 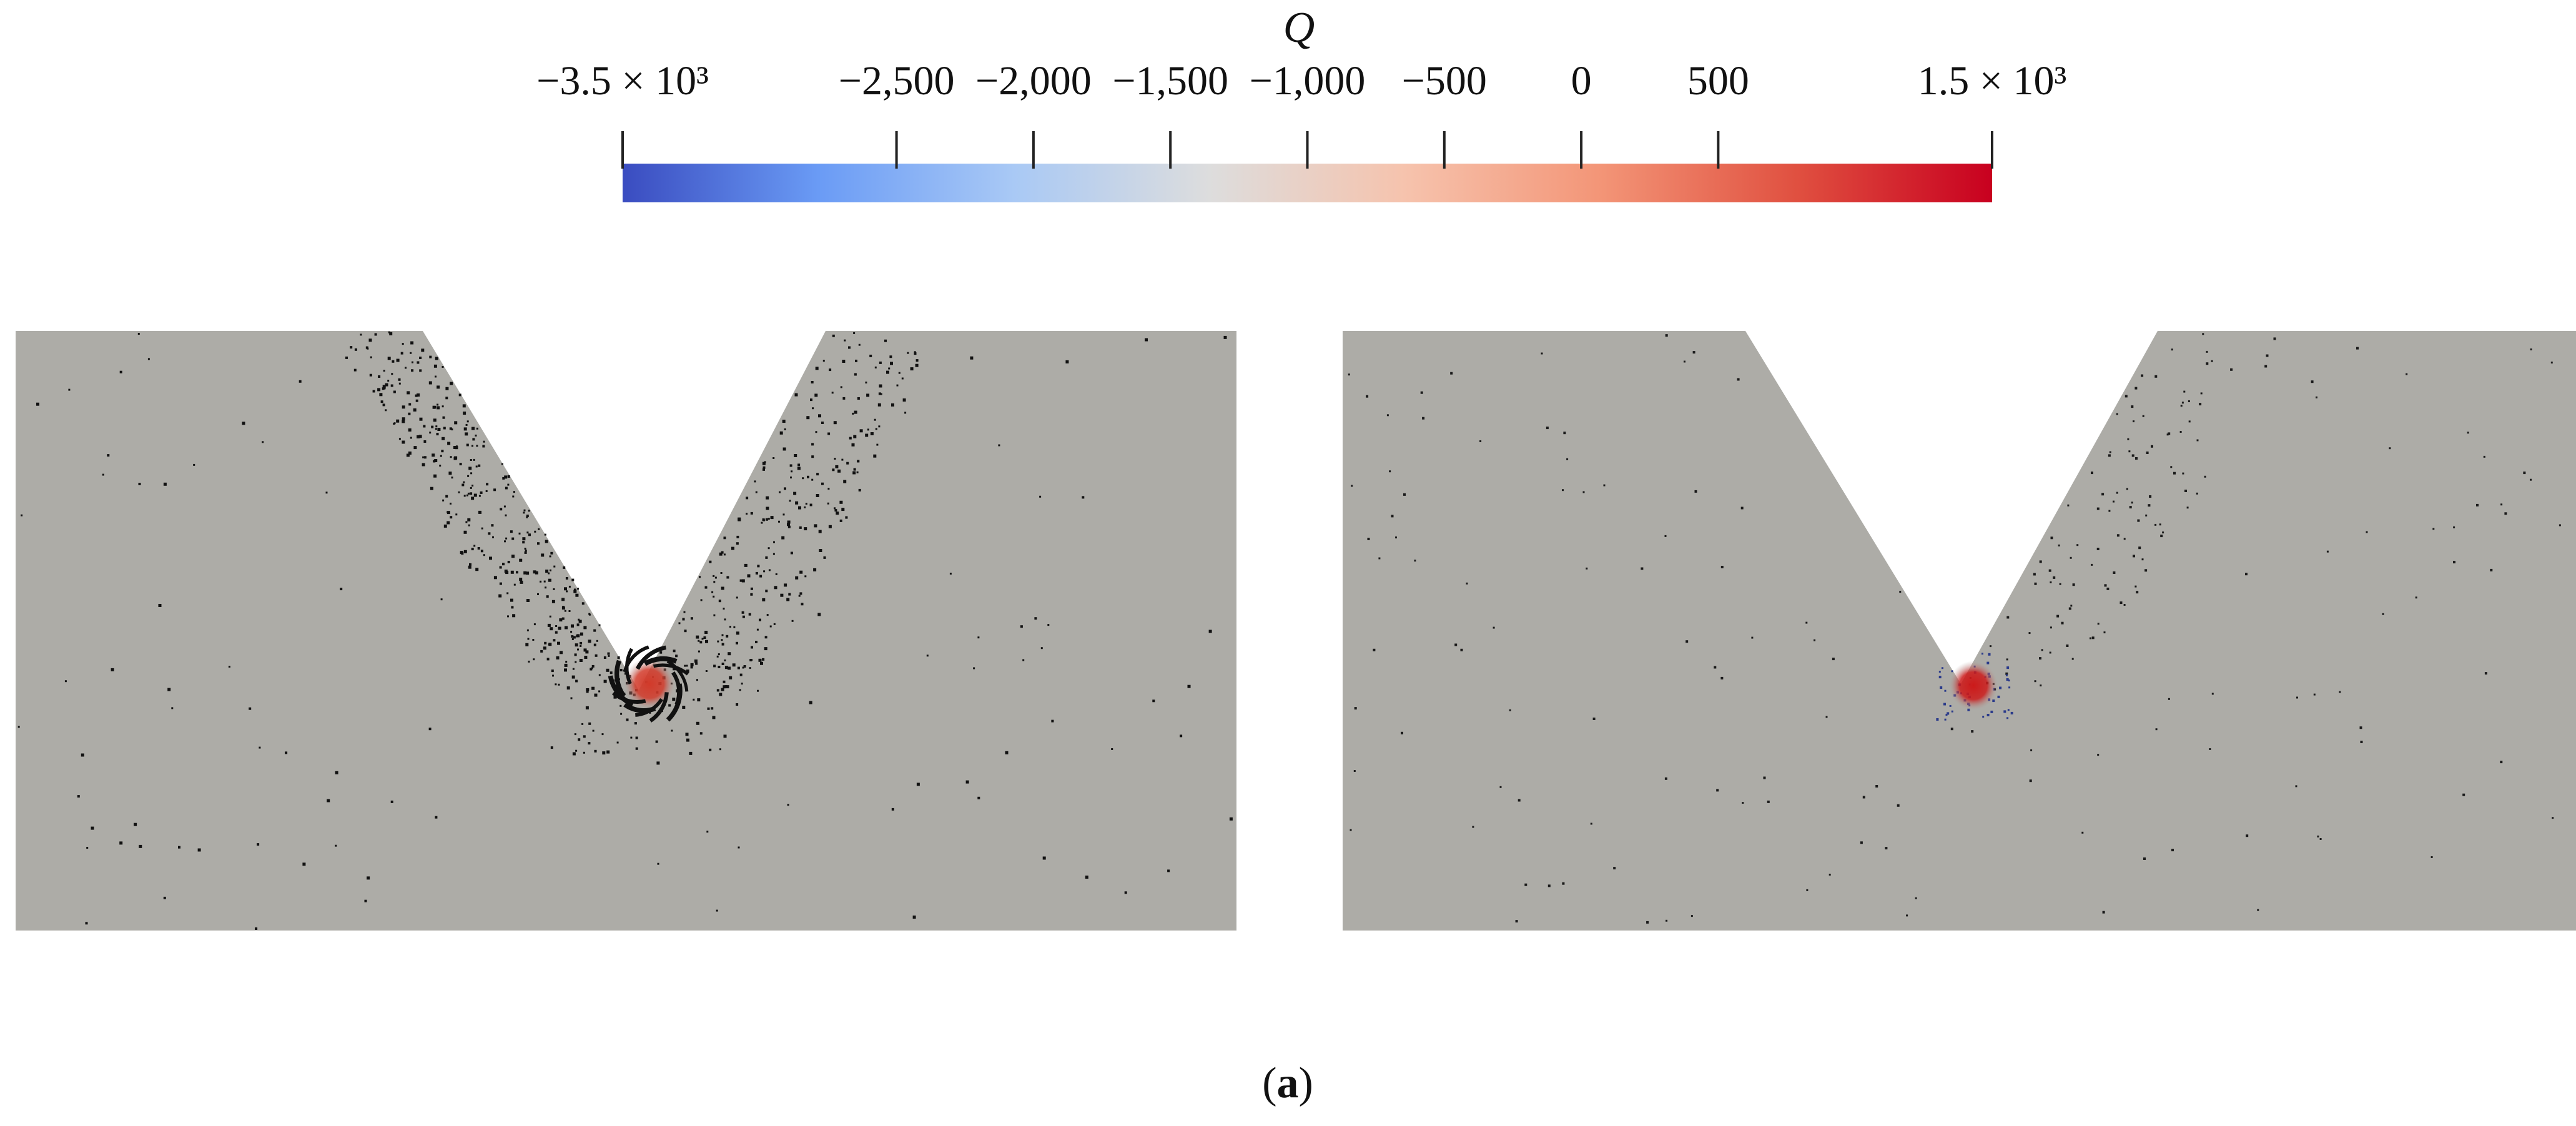 What do you see at coordinates (640, 708) in the screenshot?
I see `swirl-stroke` at bounding box center [640, 708].